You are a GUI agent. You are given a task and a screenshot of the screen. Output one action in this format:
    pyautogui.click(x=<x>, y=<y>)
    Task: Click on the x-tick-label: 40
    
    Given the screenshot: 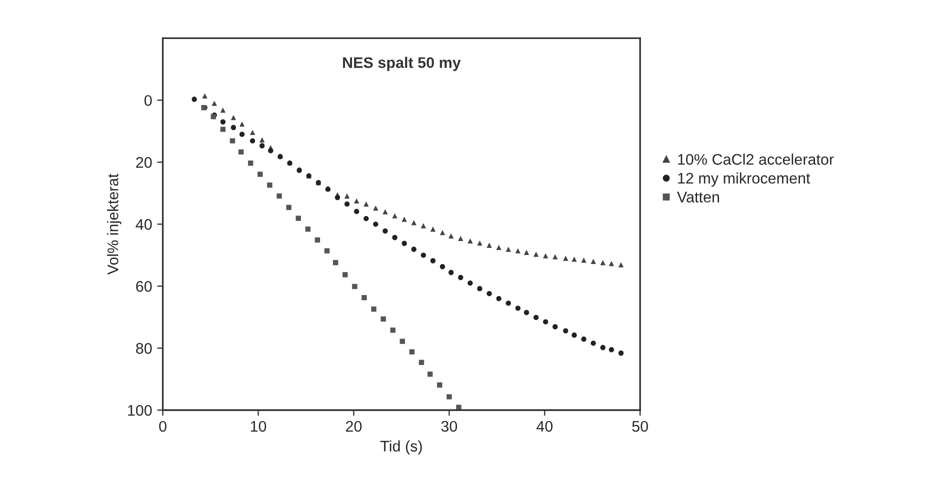 What is the action you would take?
    pyautogui.click(x=544, y=426)
    